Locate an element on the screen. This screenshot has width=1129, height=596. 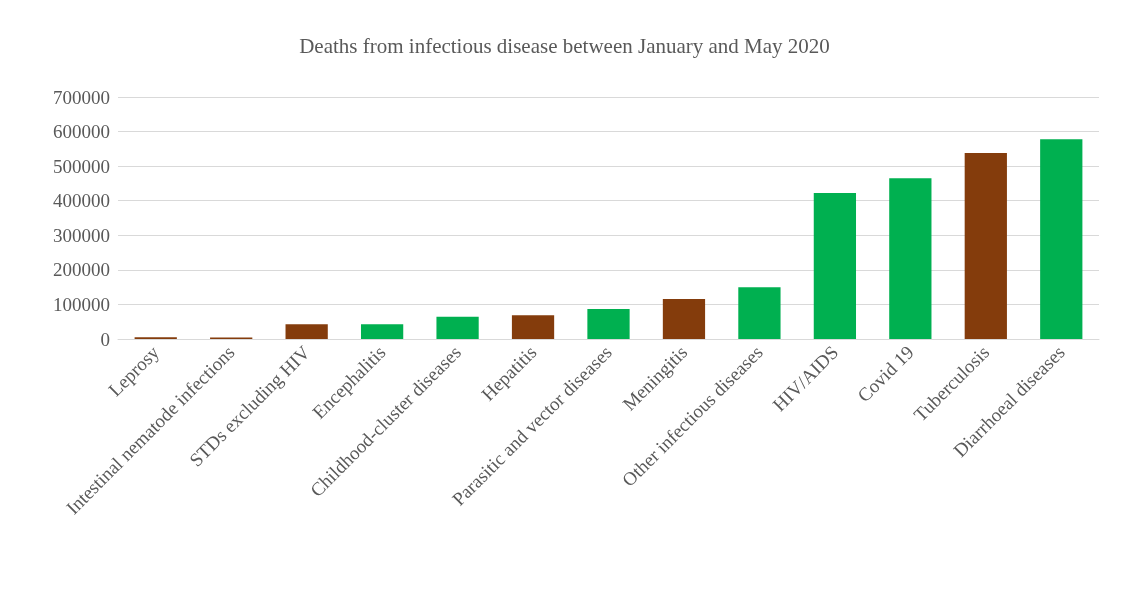
y-tick-label: 0 is located at coordinates (105, 339).